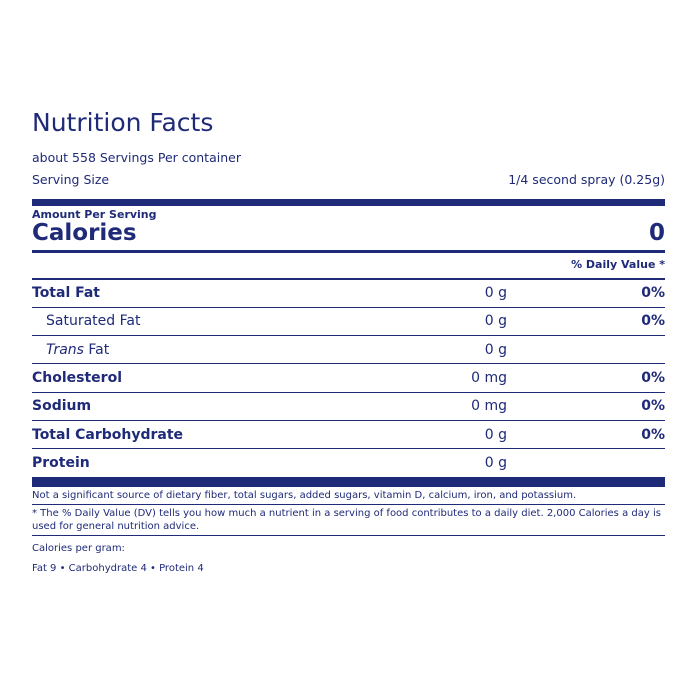 This screenshot has width=700, height=700. What do you see at coordinates (348, 251) in the screenshot?
I see `medium-divider` at bounding box center [348, 251].